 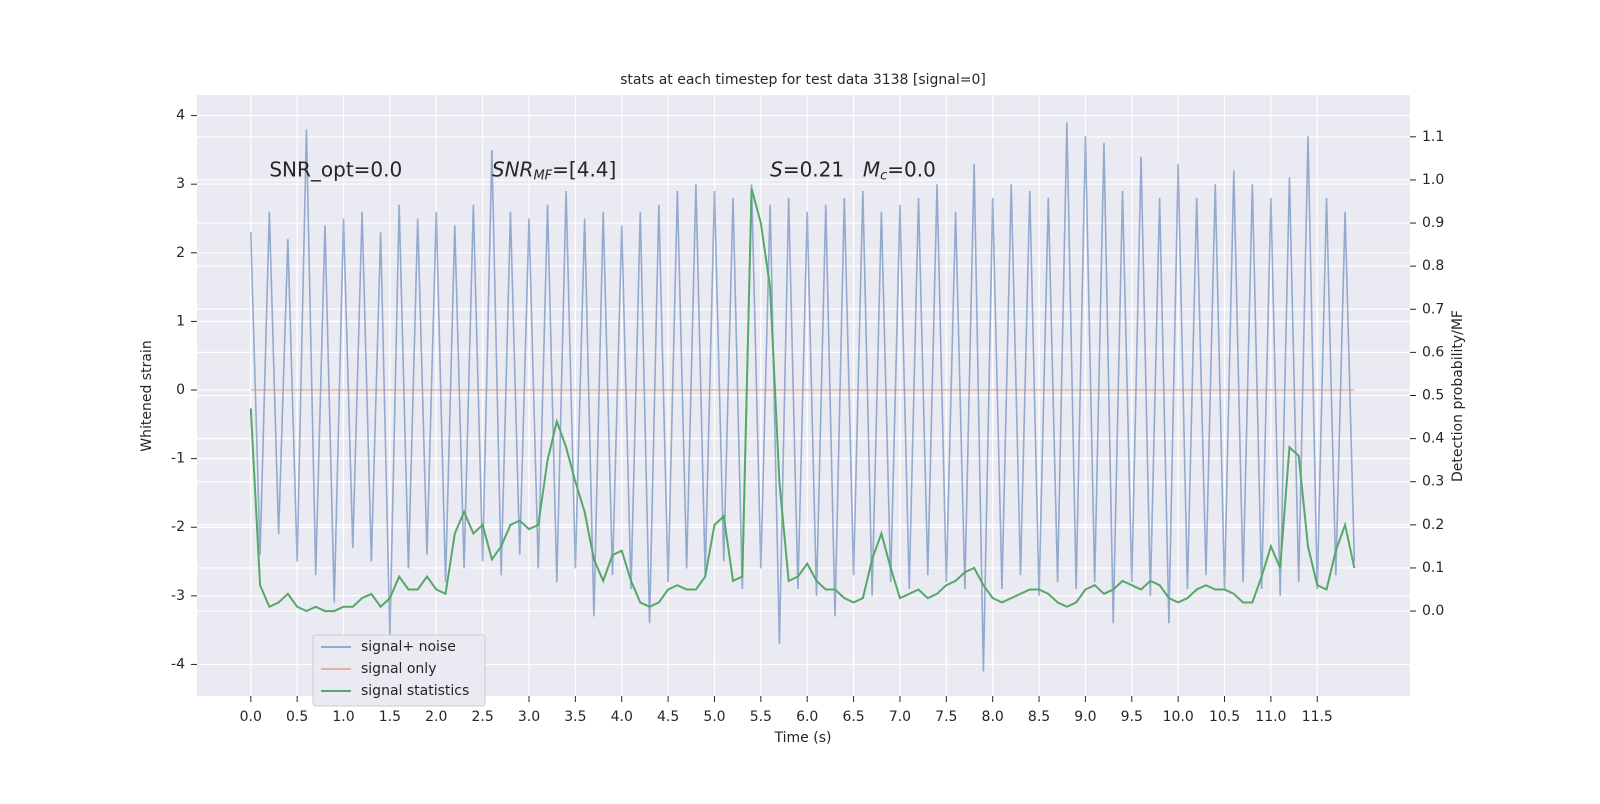 What do you see at coordinates (871, 169) in the screenshot?
I see `annotation-symbol: M` at bounding box center [871, 169].